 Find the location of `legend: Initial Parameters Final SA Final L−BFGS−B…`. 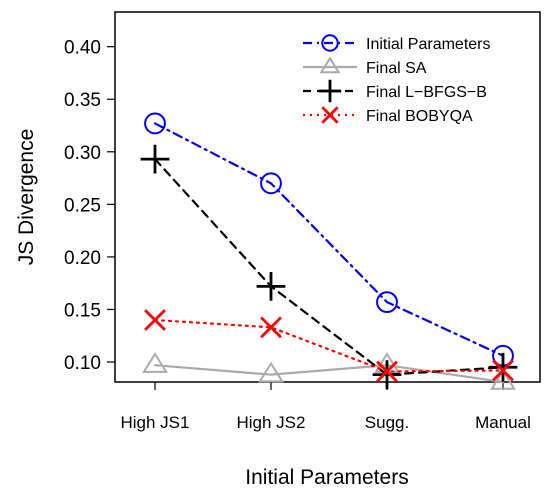

legend: Initial Parameters Final SA Final L−BFGS−B… is located at coordinates (397, 79).